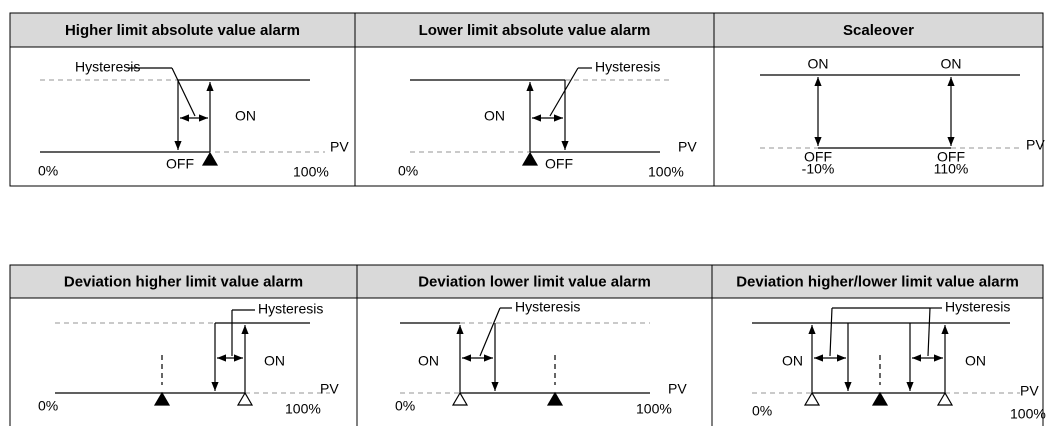  What do you see at coordinates (182, 30) in the screenshot?
I see `panel-title: Higher limit absolute value alarm` at bounding box center [182, 30].